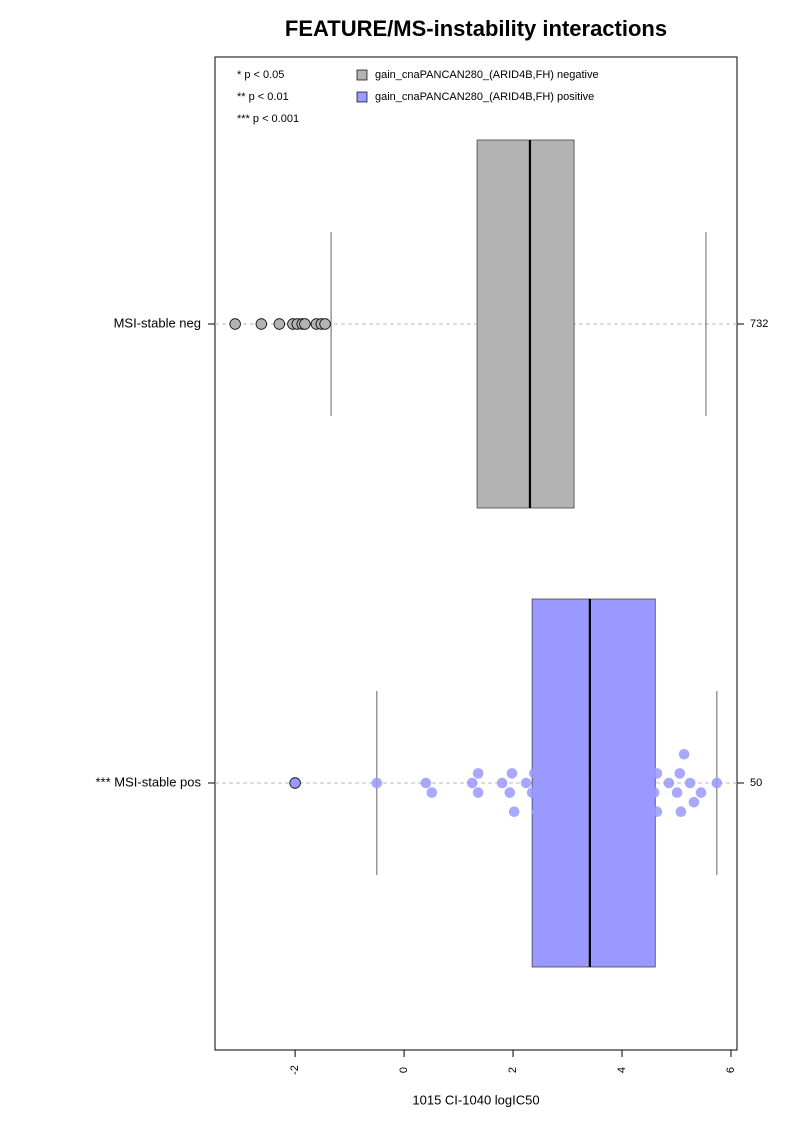  I want to click on y-tick-label: MSI-stable neg, so click(157, 322).